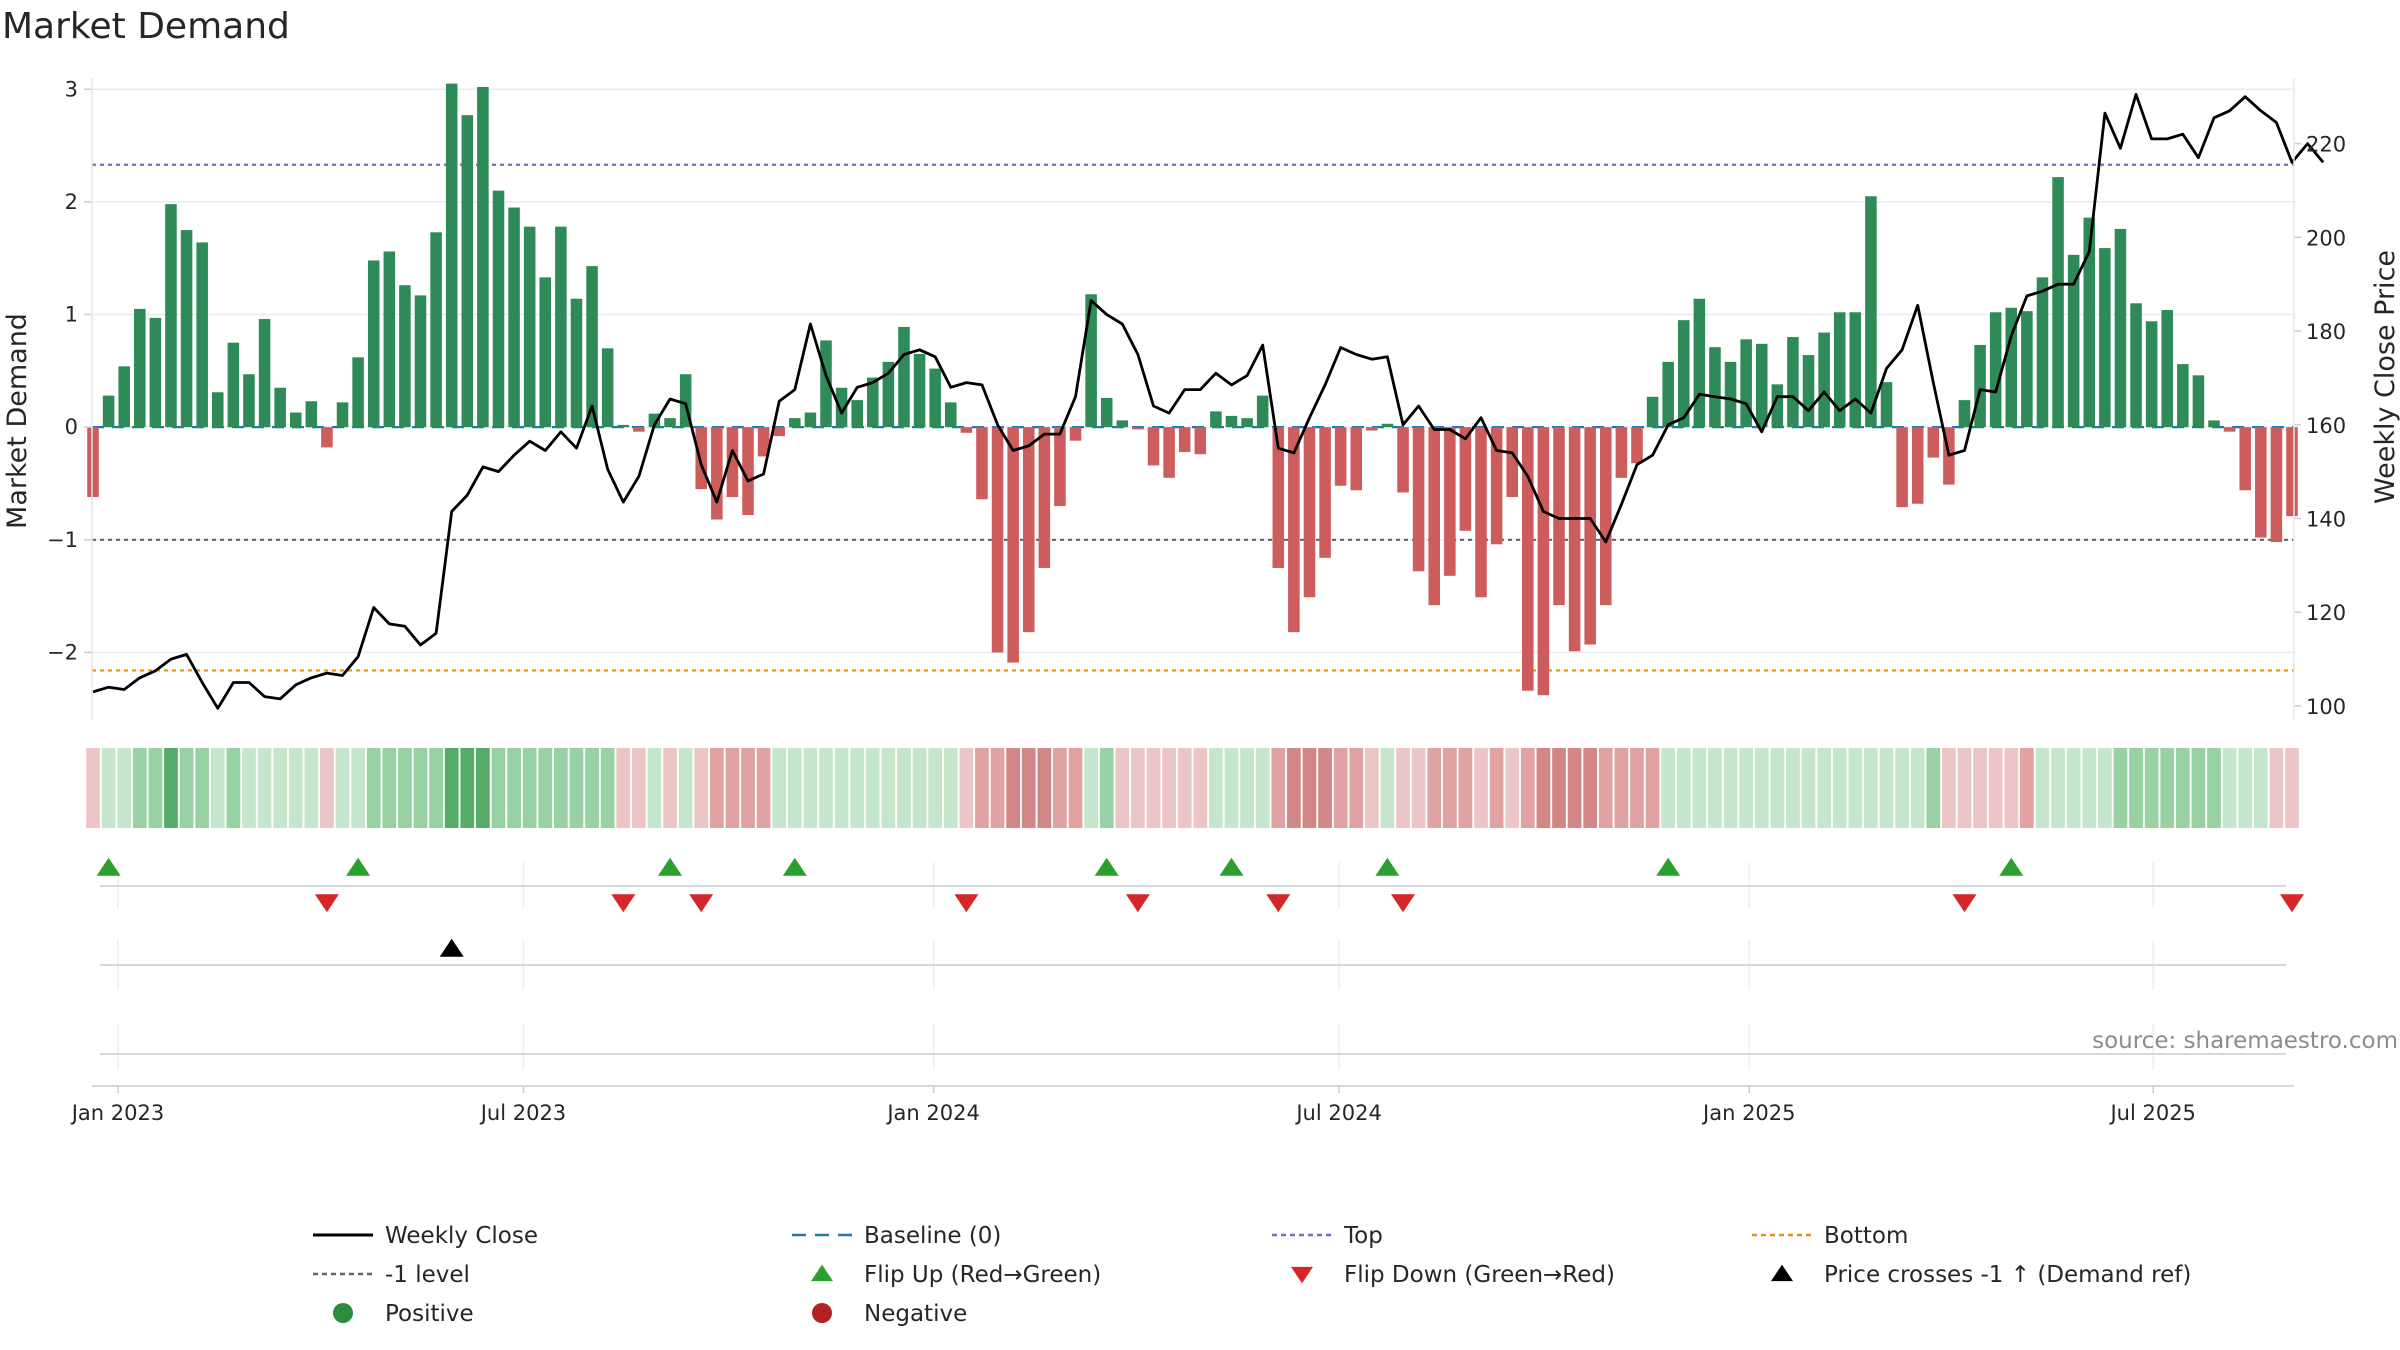 The height and width of the screenshot is (1350, 2400). What do you see at coordinates (17, 421) in the screenshot?
I see `y-axis-left-title: Market Demand` at bounding box center [17, 421].